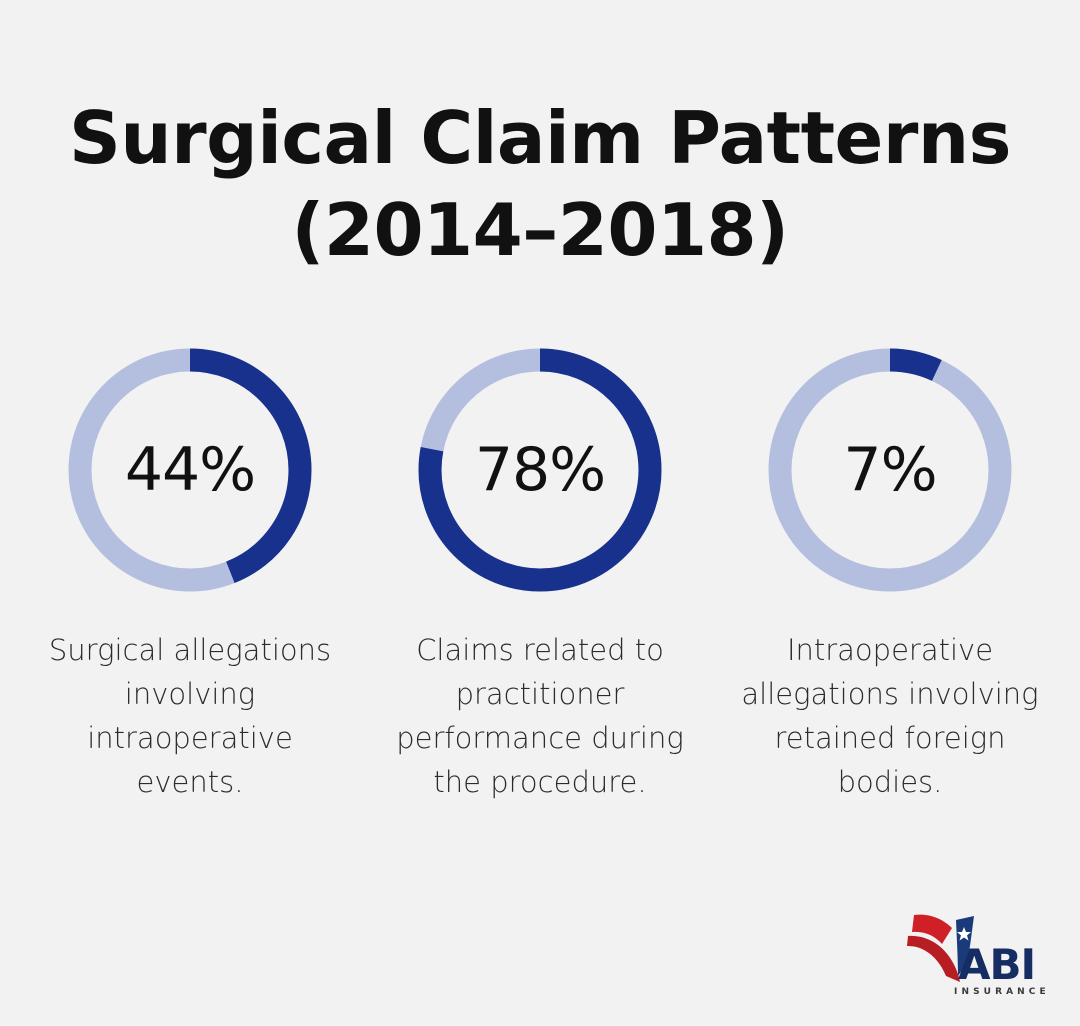  What do you see at coordinates (964, 934) in the screenshot?
I see `logo-star-icon` at bounding box center [964, 934].